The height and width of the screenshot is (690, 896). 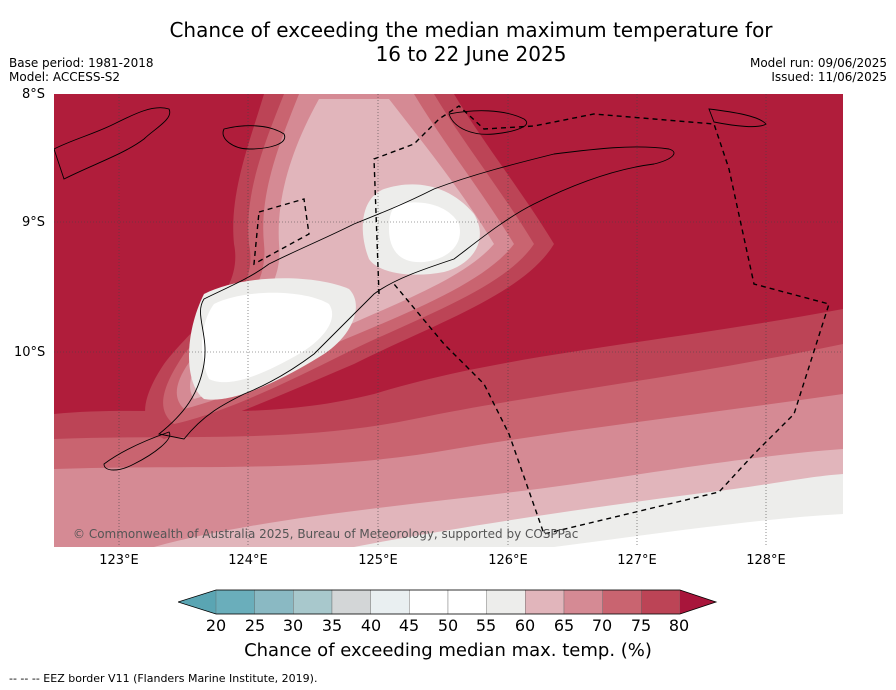 I want to click on lon-label-124e: 124°E, so click(x=248, y=560).